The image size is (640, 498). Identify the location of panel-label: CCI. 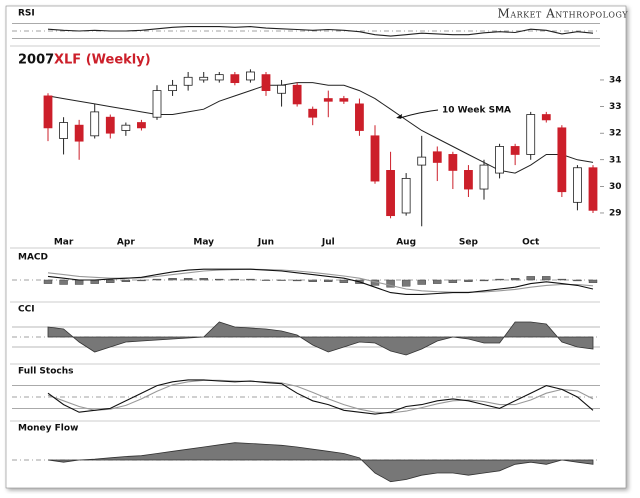
(26, 310).